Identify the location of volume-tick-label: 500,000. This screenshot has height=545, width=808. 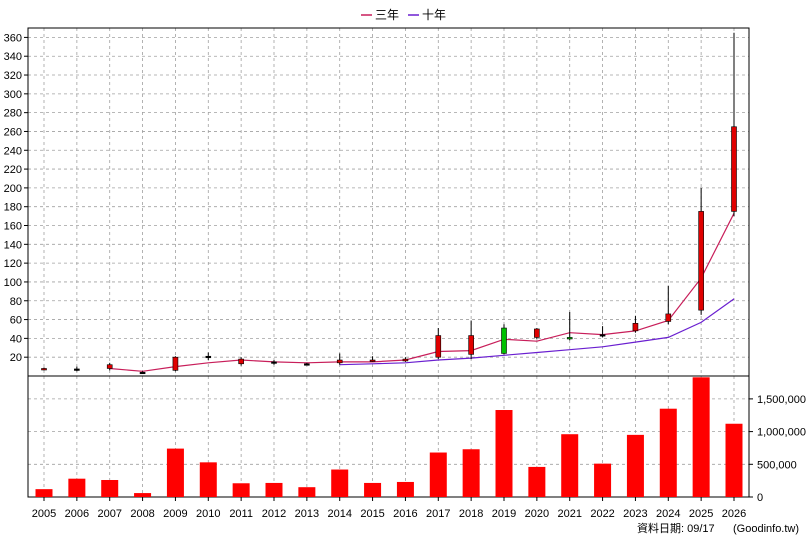
(777, 465).